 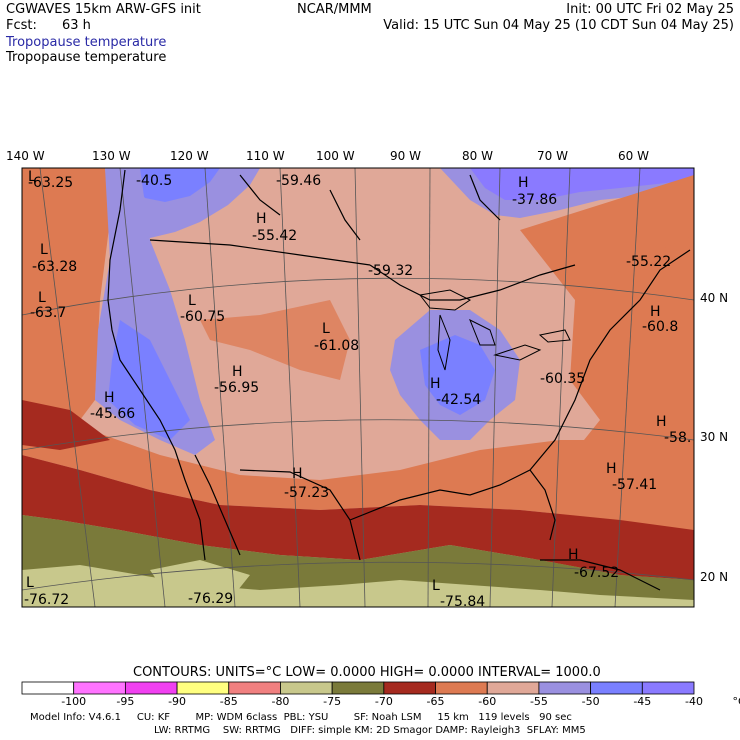 What do you see at coordinates (50, 183) in the screenshot?
I see `extrema-value-1: -63.25` at bounding box center [50, 183].